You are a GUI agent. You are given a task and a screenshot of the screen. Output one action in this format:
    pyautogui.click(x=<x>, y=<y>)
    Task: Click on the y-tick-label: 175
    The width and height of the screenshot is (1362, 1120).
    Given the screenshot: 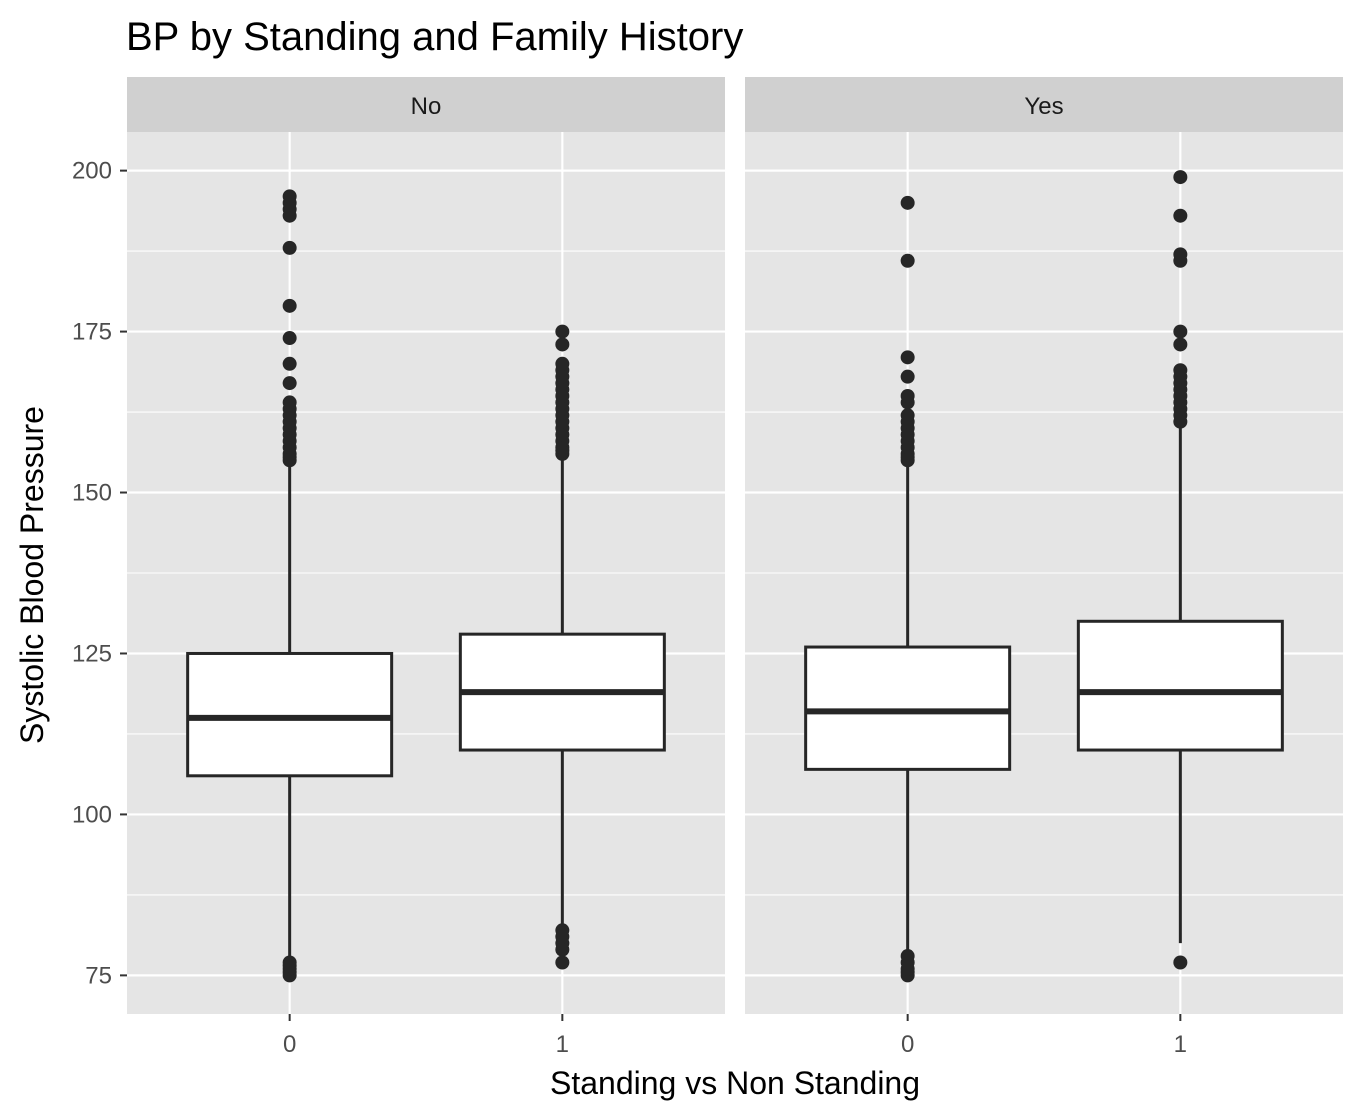 What is the action you would take?
    pyautogui.click(x=92, y=332)
    